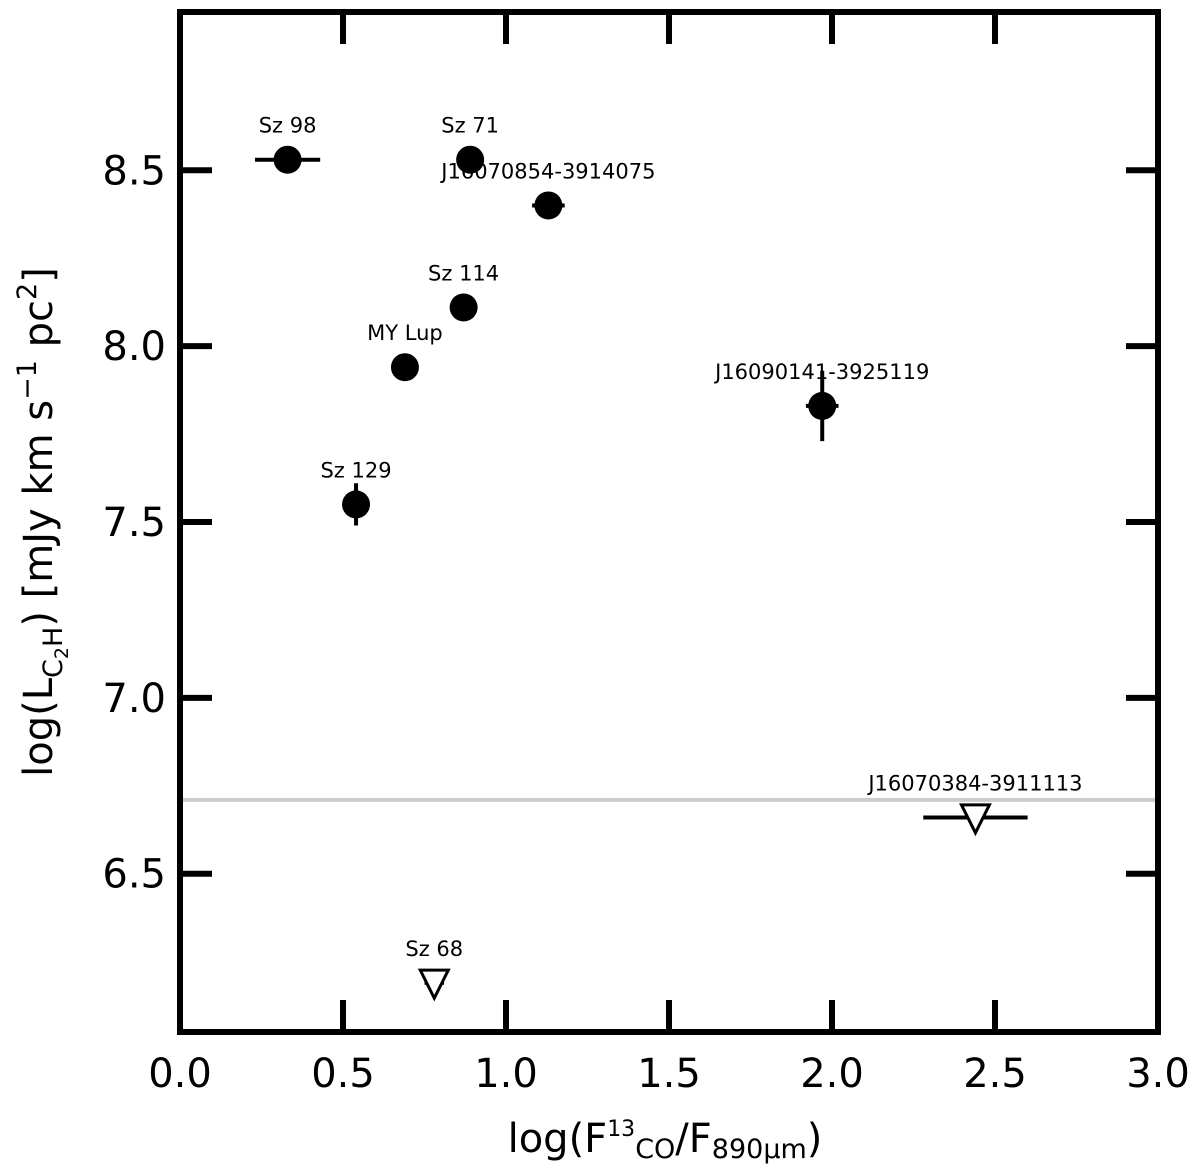 Image resolution: width=1200 pixels, height=1173 pixels. I want to click on x-tick-label: 1.0, so click(506, 1074).